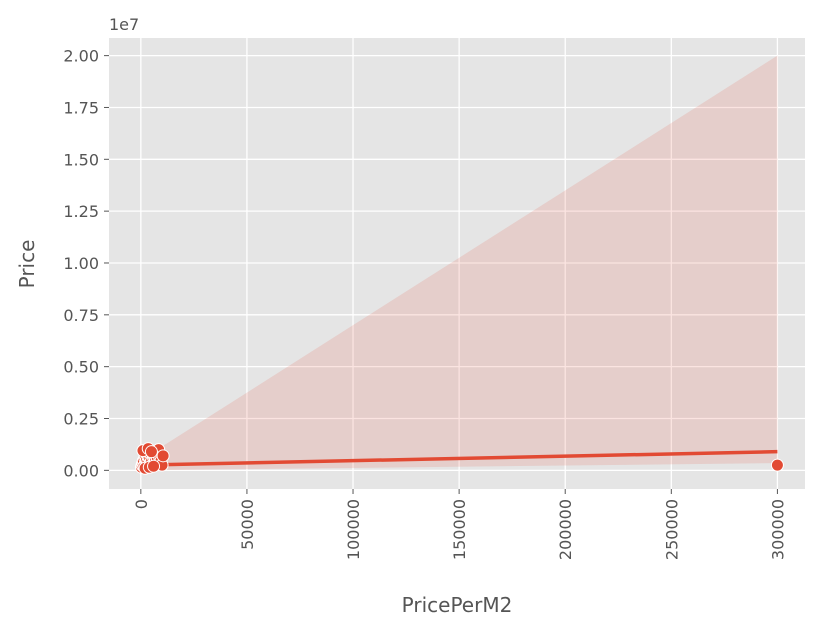 This screenshot has width=820, height=631. What do you see at coordinates (247, 524) in the screenshot?
I see `x-tick-label: 50000` at bounding box center [247, 524].